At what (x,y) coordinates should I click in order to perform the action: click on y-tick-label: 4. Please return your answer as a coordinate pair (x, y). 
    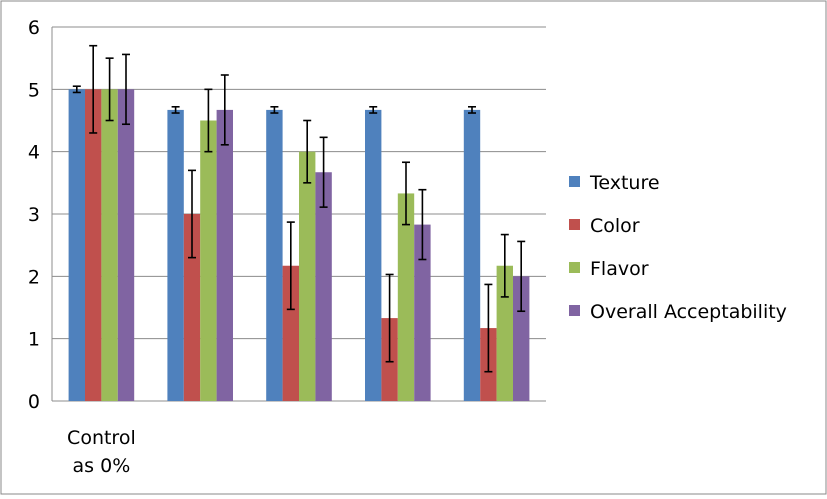
    Looking at the image, I should click on (34, 153).